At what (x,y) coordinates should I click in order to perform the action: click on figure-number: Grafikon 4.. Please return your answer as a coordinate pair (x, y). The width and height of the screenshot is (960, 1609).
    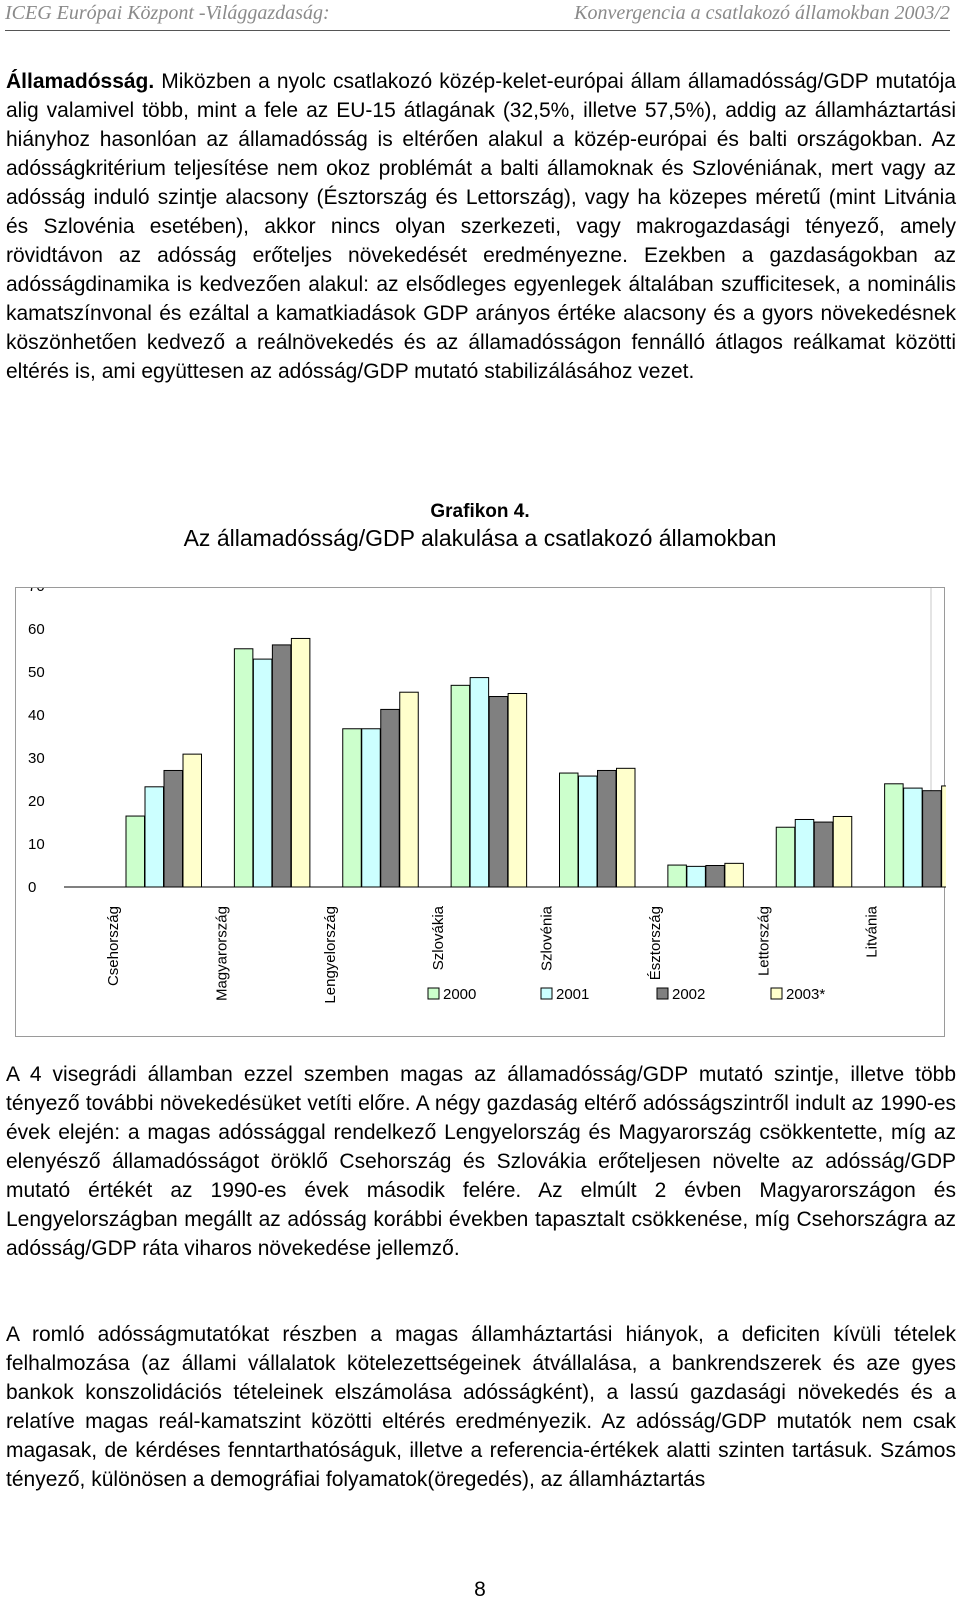
    Looking at the image, I should click on (480, 511).